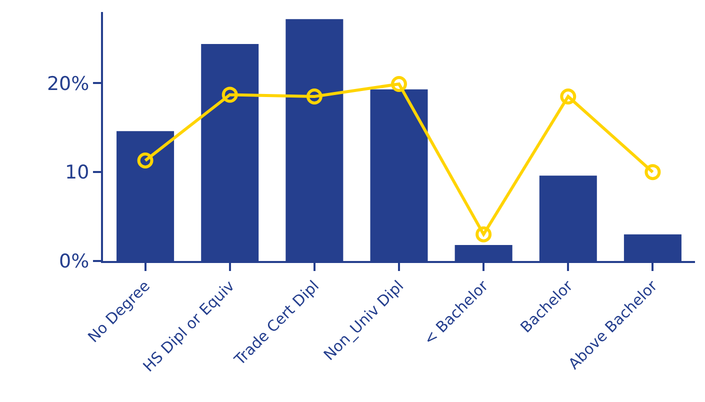 The height and width of the screenshot is (402, 705). What do you see at coordinates (74, 261) in the screenshot?
I see `y-tick-label: 0%` at bounding box center [74, 261].